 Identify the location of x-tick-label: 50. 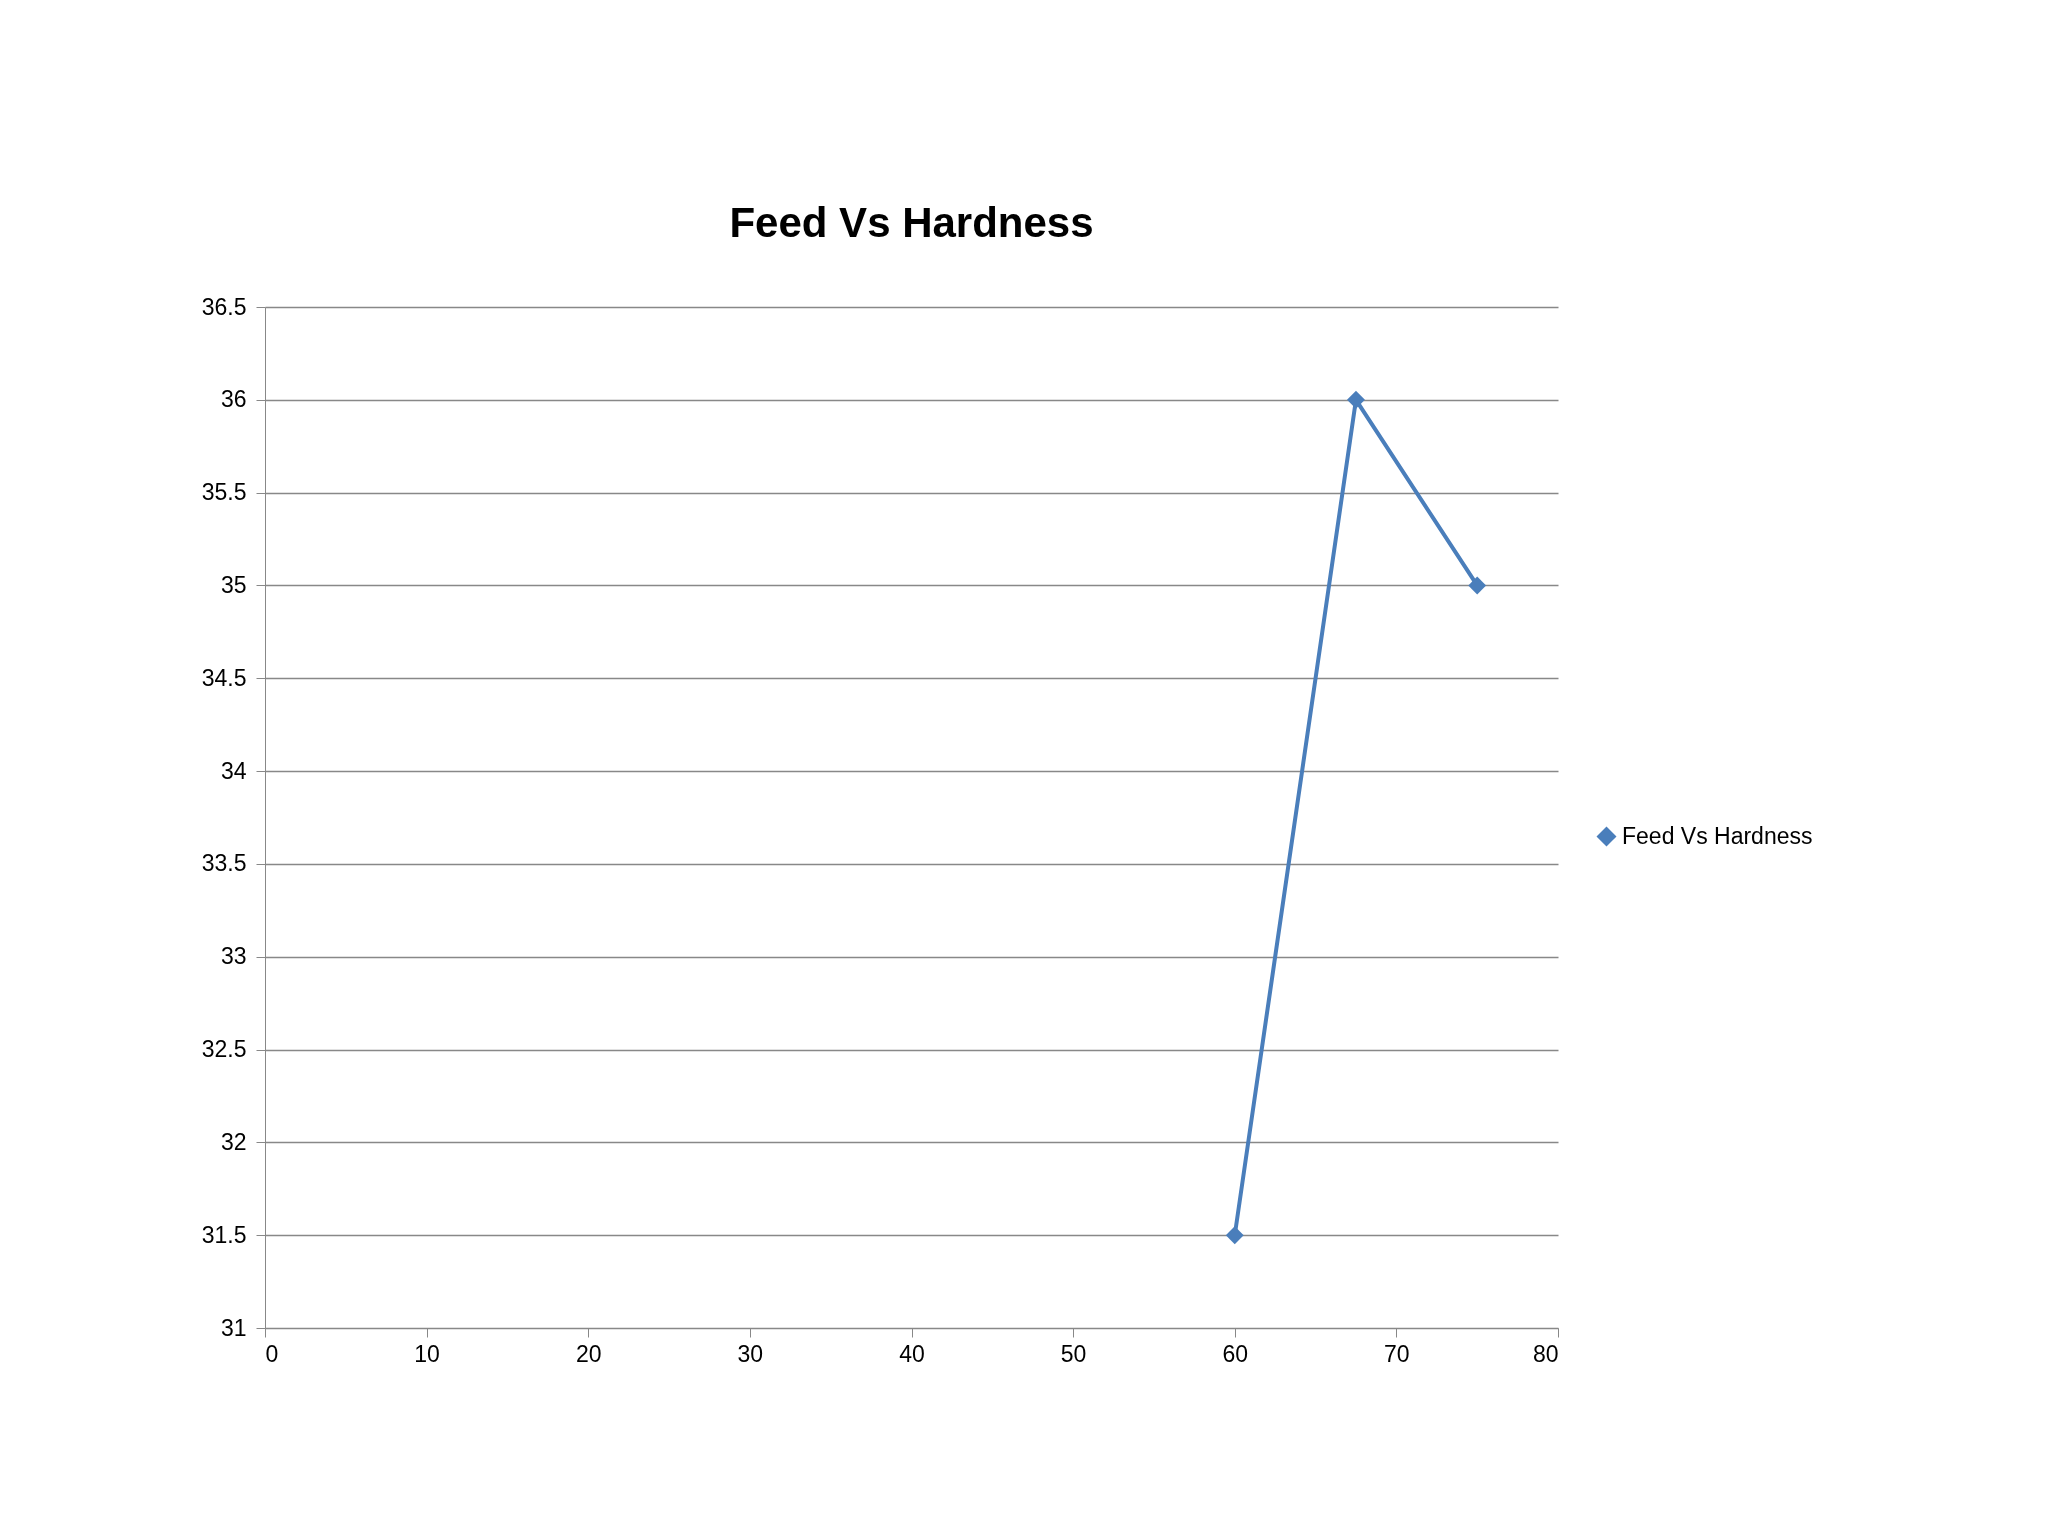
(1073, 1353).